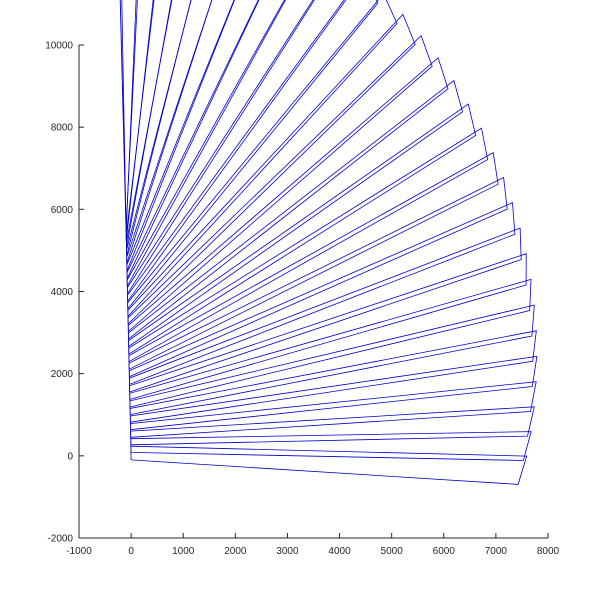  What do you see at coordinates (70, 456) in the screenshot?
I see `y-tick-label: 0` at bounding box center [70, 456].